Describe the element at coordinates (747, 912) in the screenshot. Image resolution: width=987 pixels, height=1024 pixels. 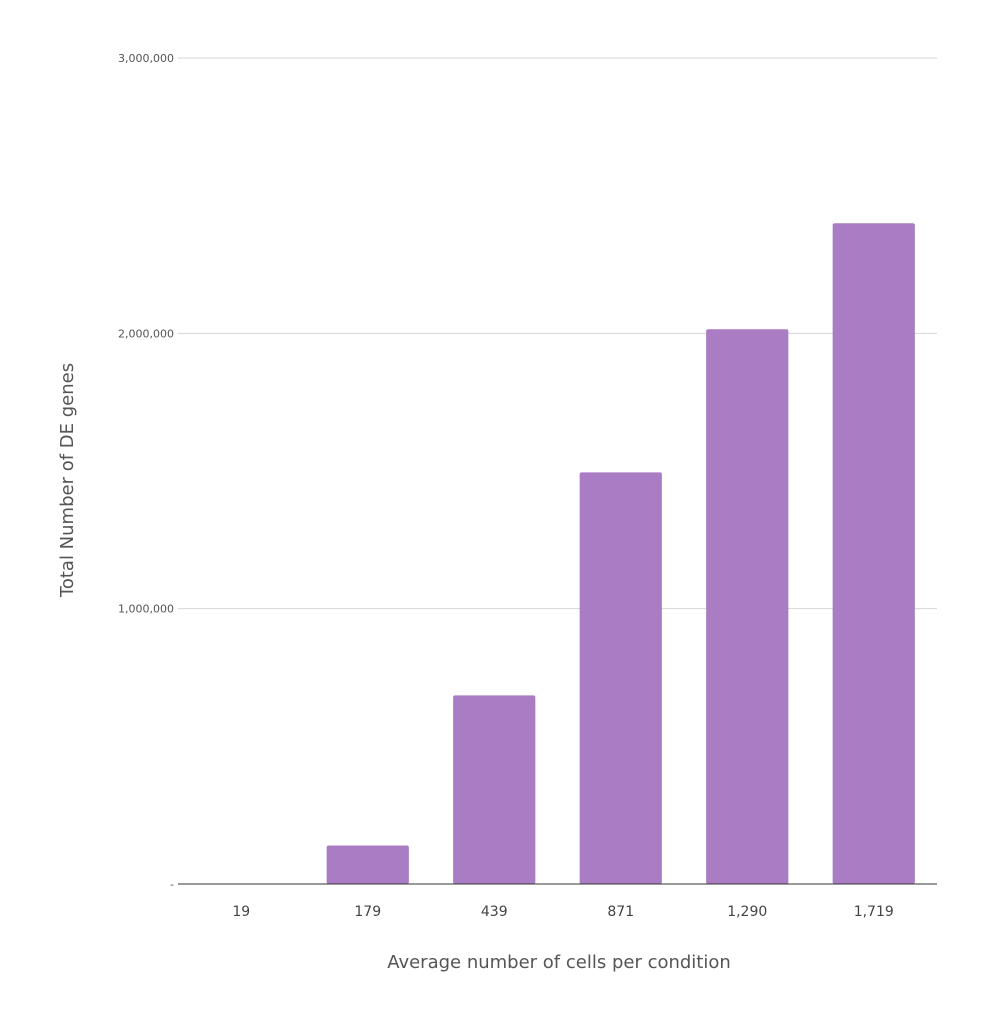
I see `x-tick-label: 1,290` at that location.